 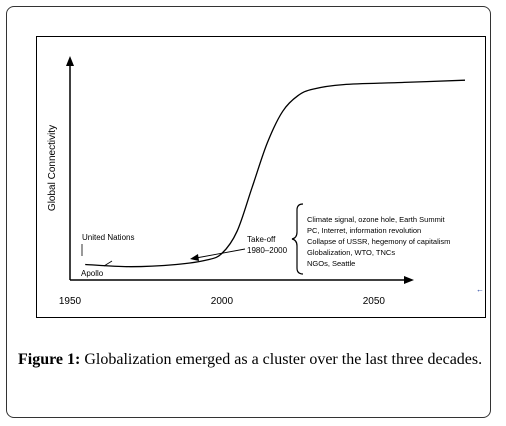 I want to click on x-tick-label-2050: 2050, so click(x=374, y=301).